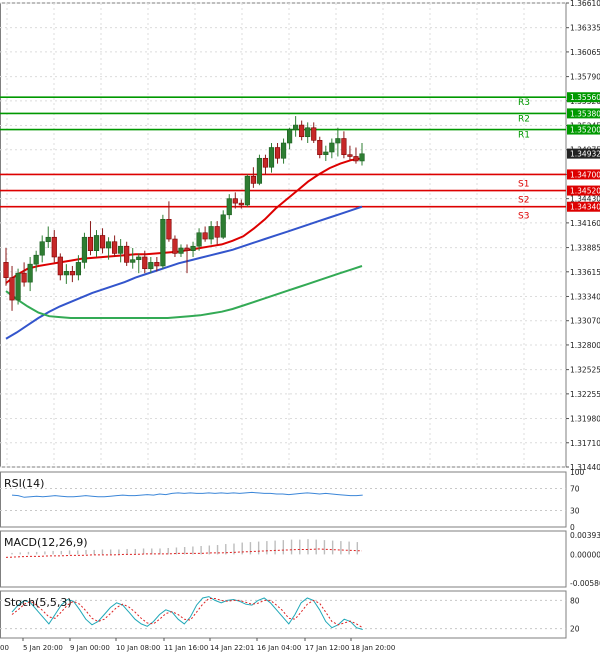 The image size is (600, 656). What do you see at coordinates (327, 648) in the screenshot?
I see `x-label-6: 17 Jan 12:00` at bounding box center [327, 648].